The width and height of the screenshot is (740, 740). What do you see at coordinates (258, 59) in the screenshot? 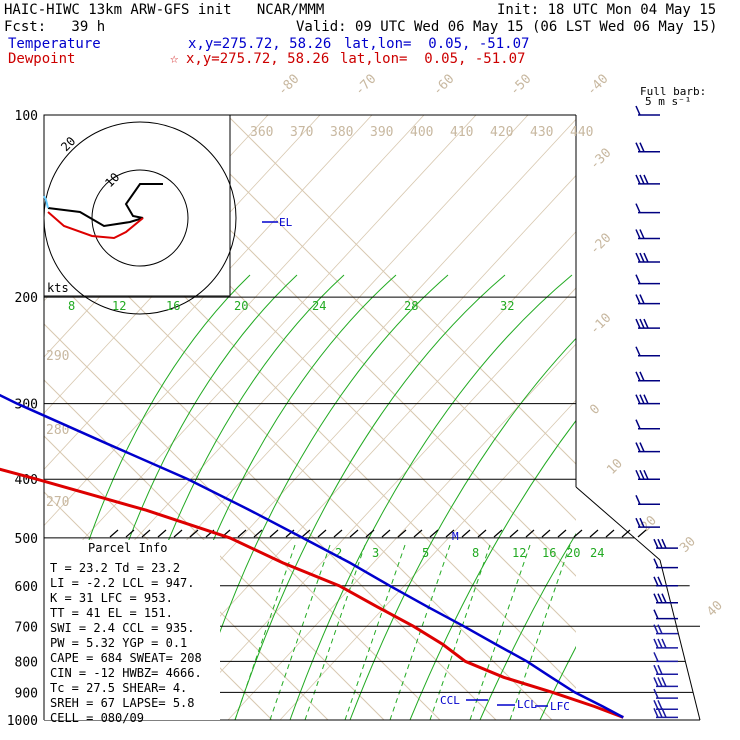
I see `dewpoint-xy: x,y=275.72, 58.26` at bounding box center [258, 59].